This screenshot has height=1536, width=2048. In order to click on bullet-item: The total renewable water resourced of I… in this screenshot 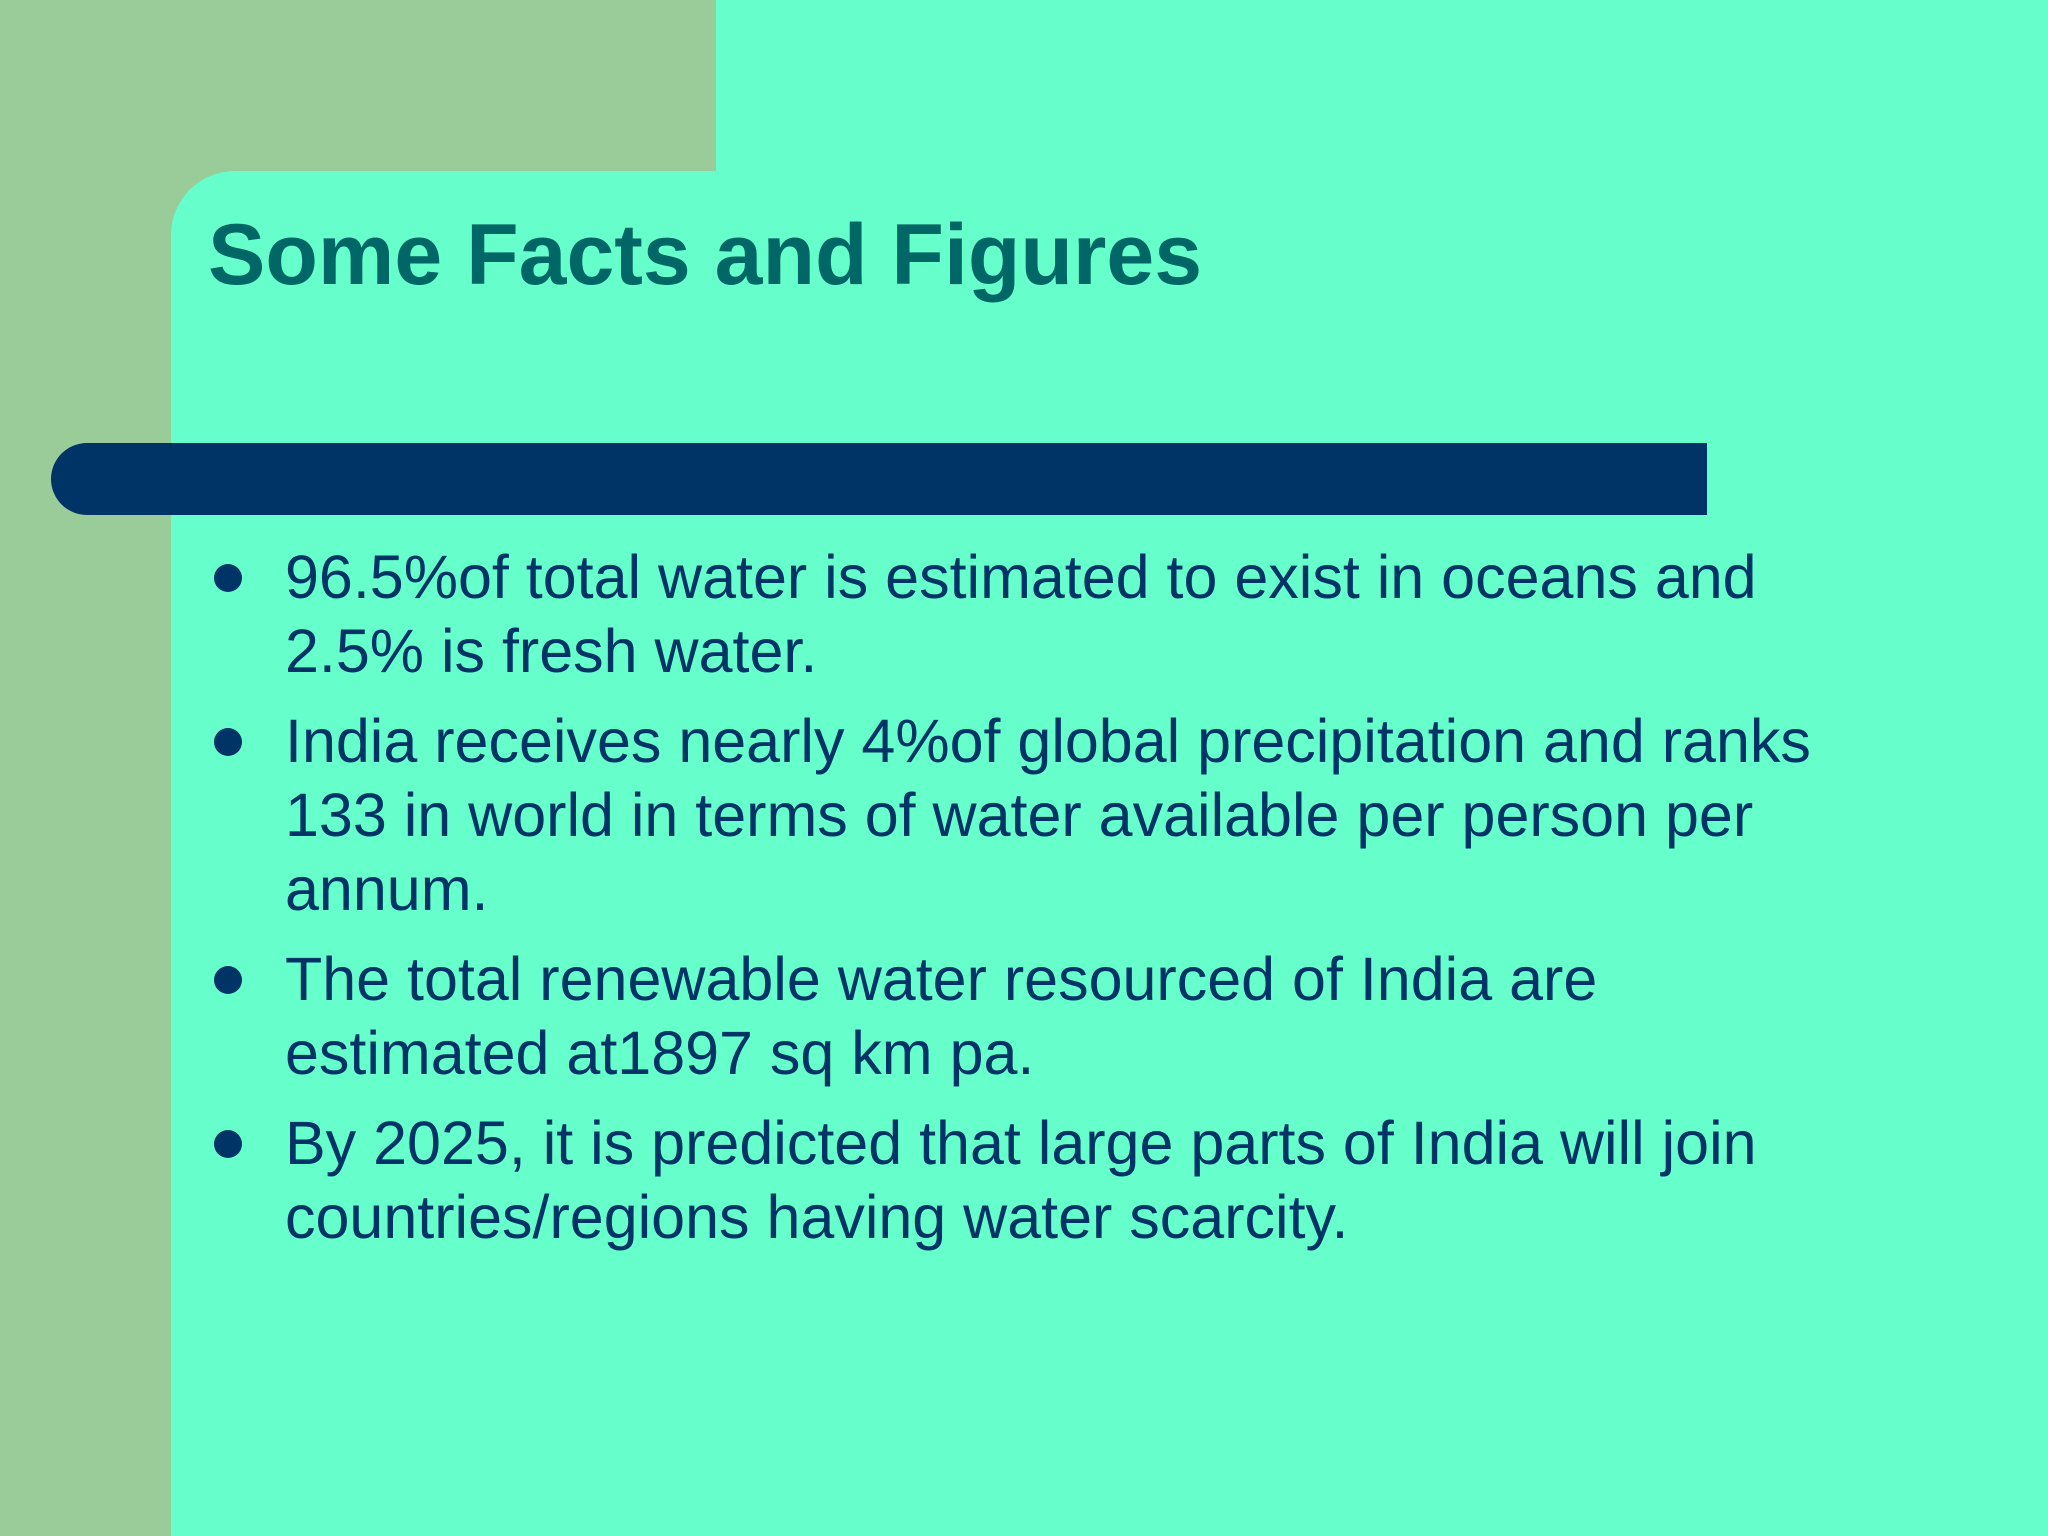, I will do `click(1028, 1016)`.